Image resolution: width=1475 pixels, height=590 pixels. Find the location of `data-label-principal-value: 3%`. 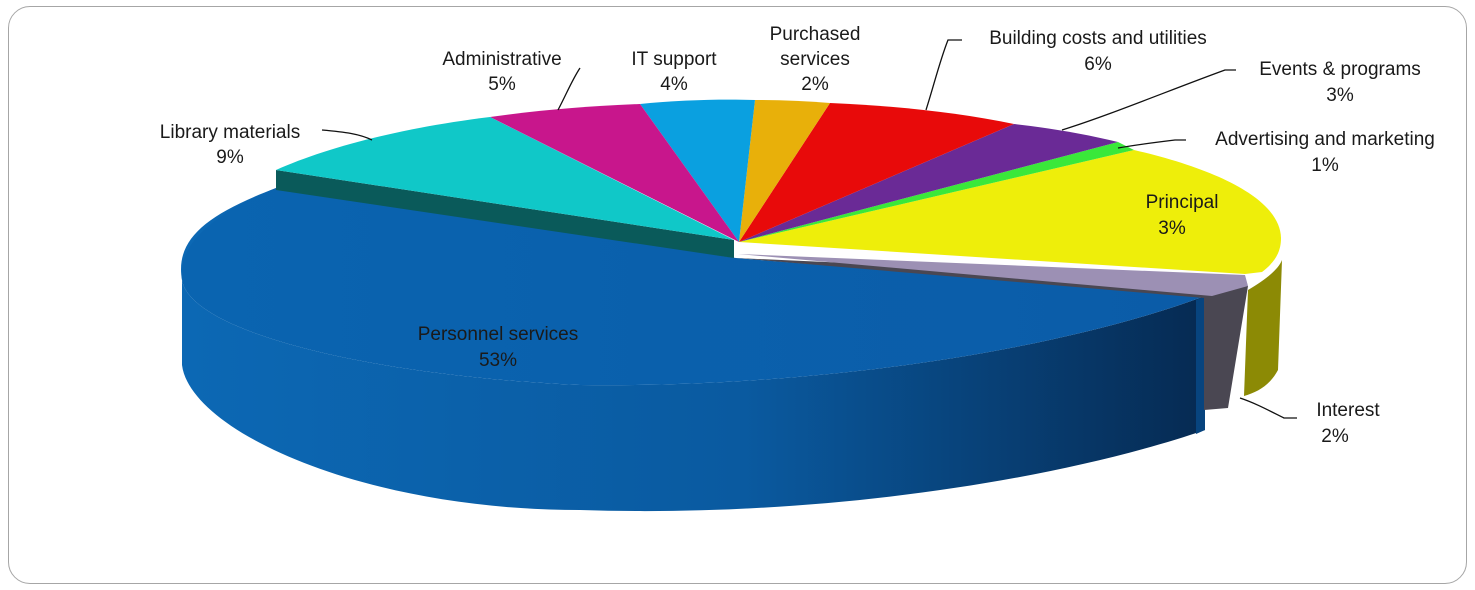

data-label-principal-value: 3% is located at coordinates (1172, 228).